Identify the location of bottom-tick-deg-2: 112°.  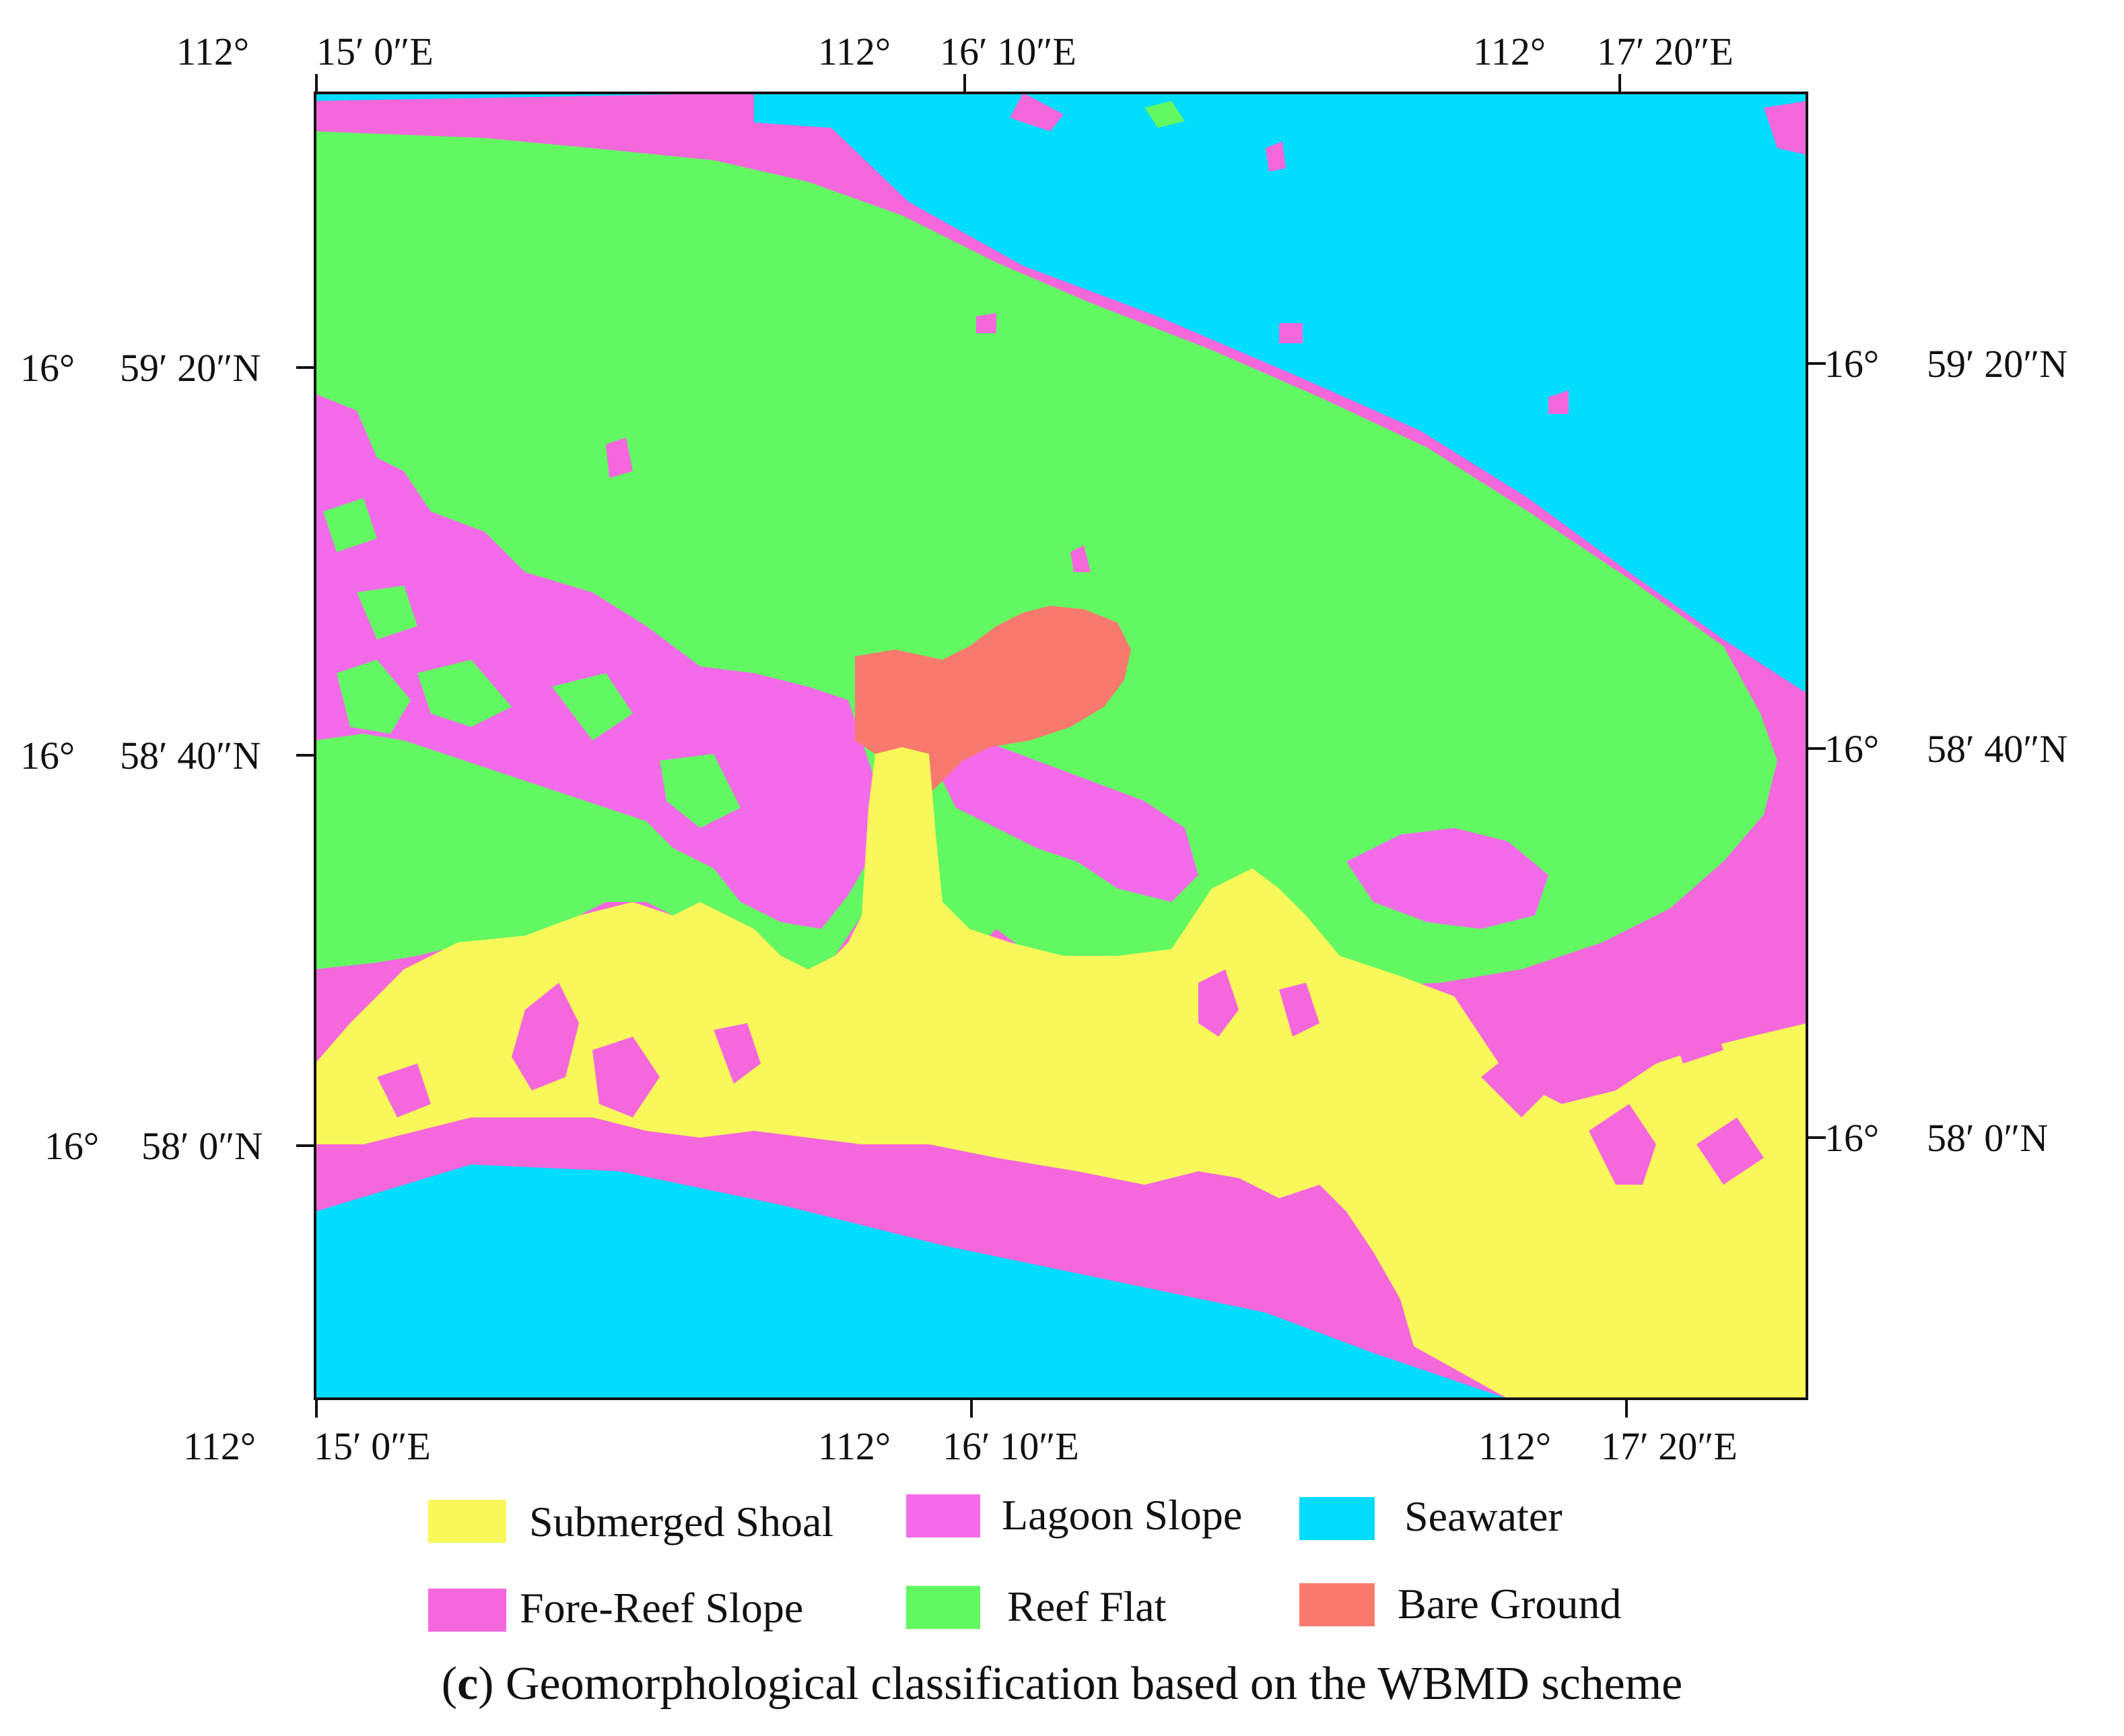
(854, 1446).